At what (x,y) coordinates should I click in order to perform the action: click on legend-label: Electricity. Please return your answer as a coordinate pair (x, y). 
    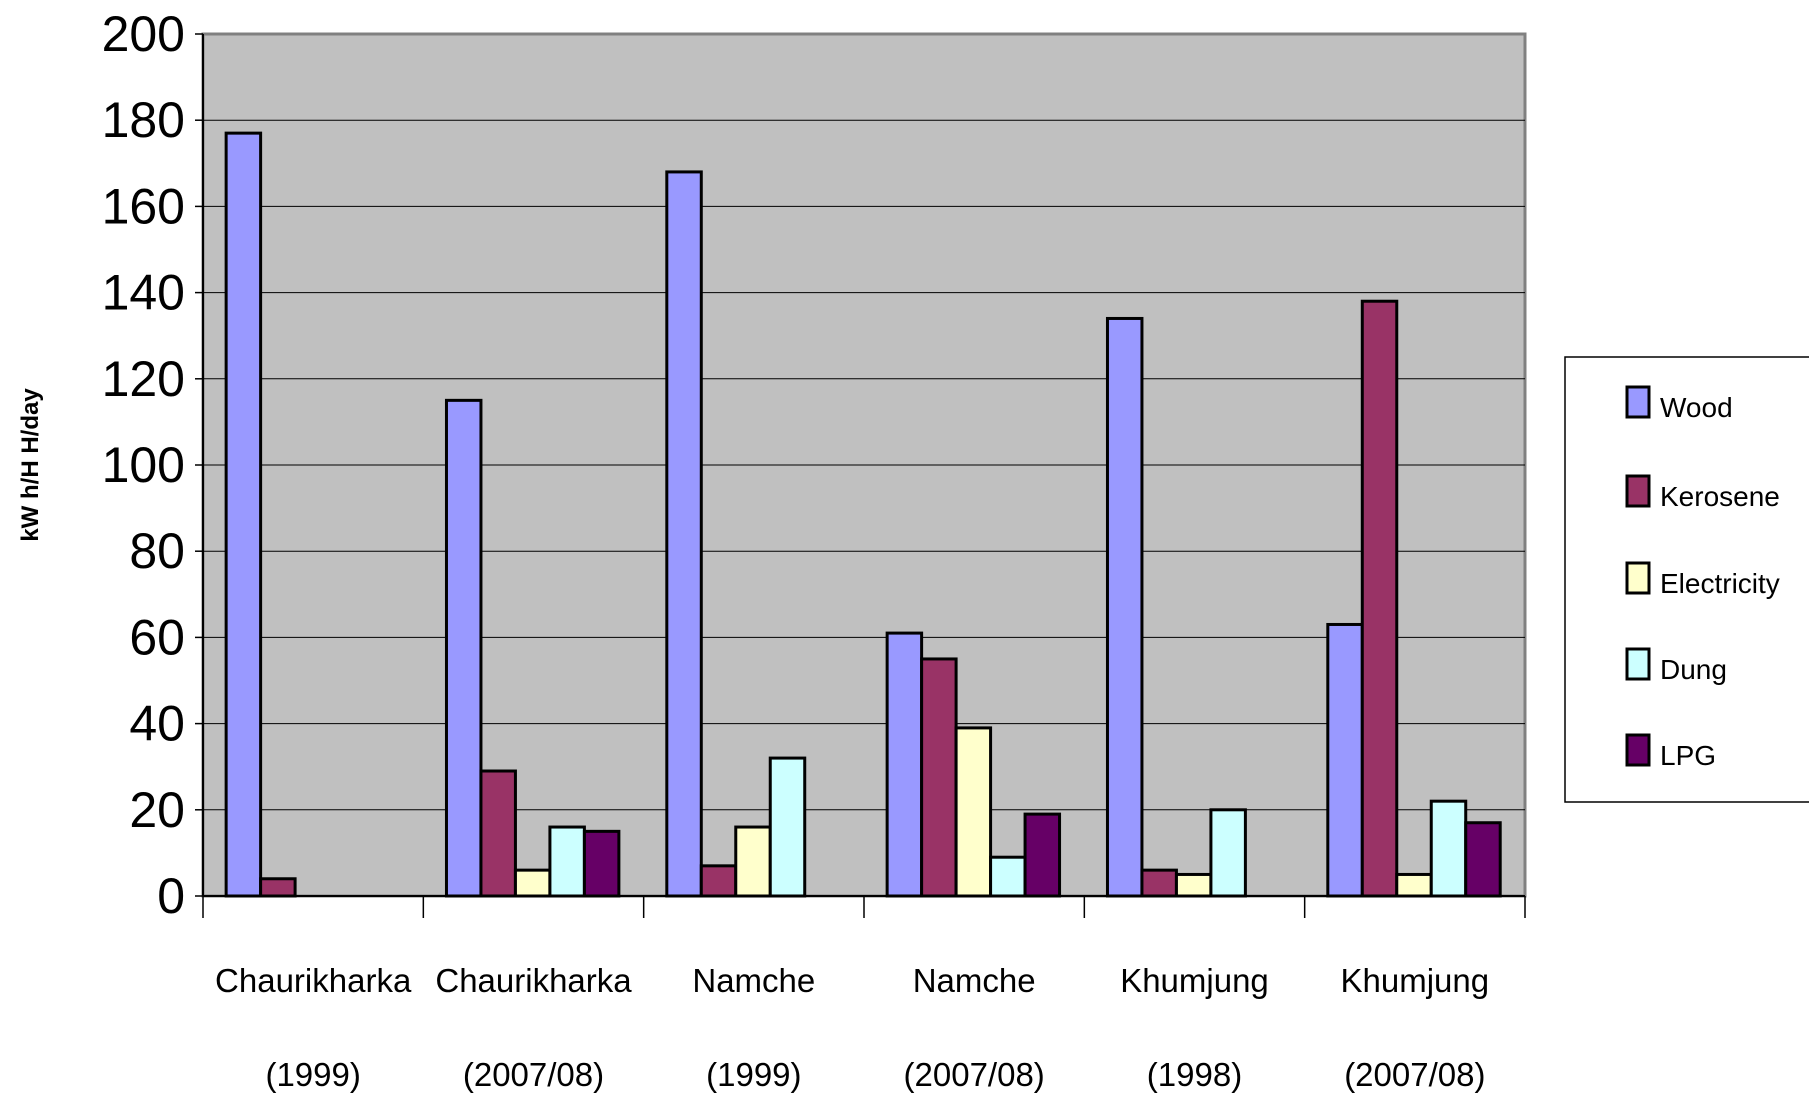
    Looking at the image, I should click on (1720, 583).